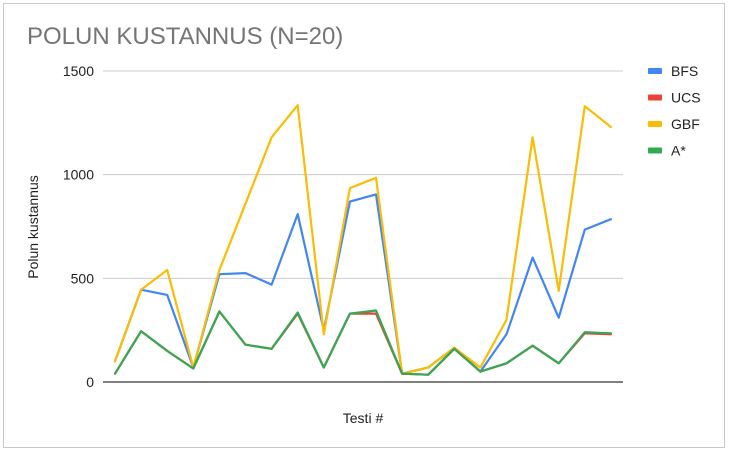 Image resolution: width=729 pixels, height=452 pixels. Describe the element at coordinates (363, 418) in the screenshot. I see `x-axis-title: Testi #` at that location.